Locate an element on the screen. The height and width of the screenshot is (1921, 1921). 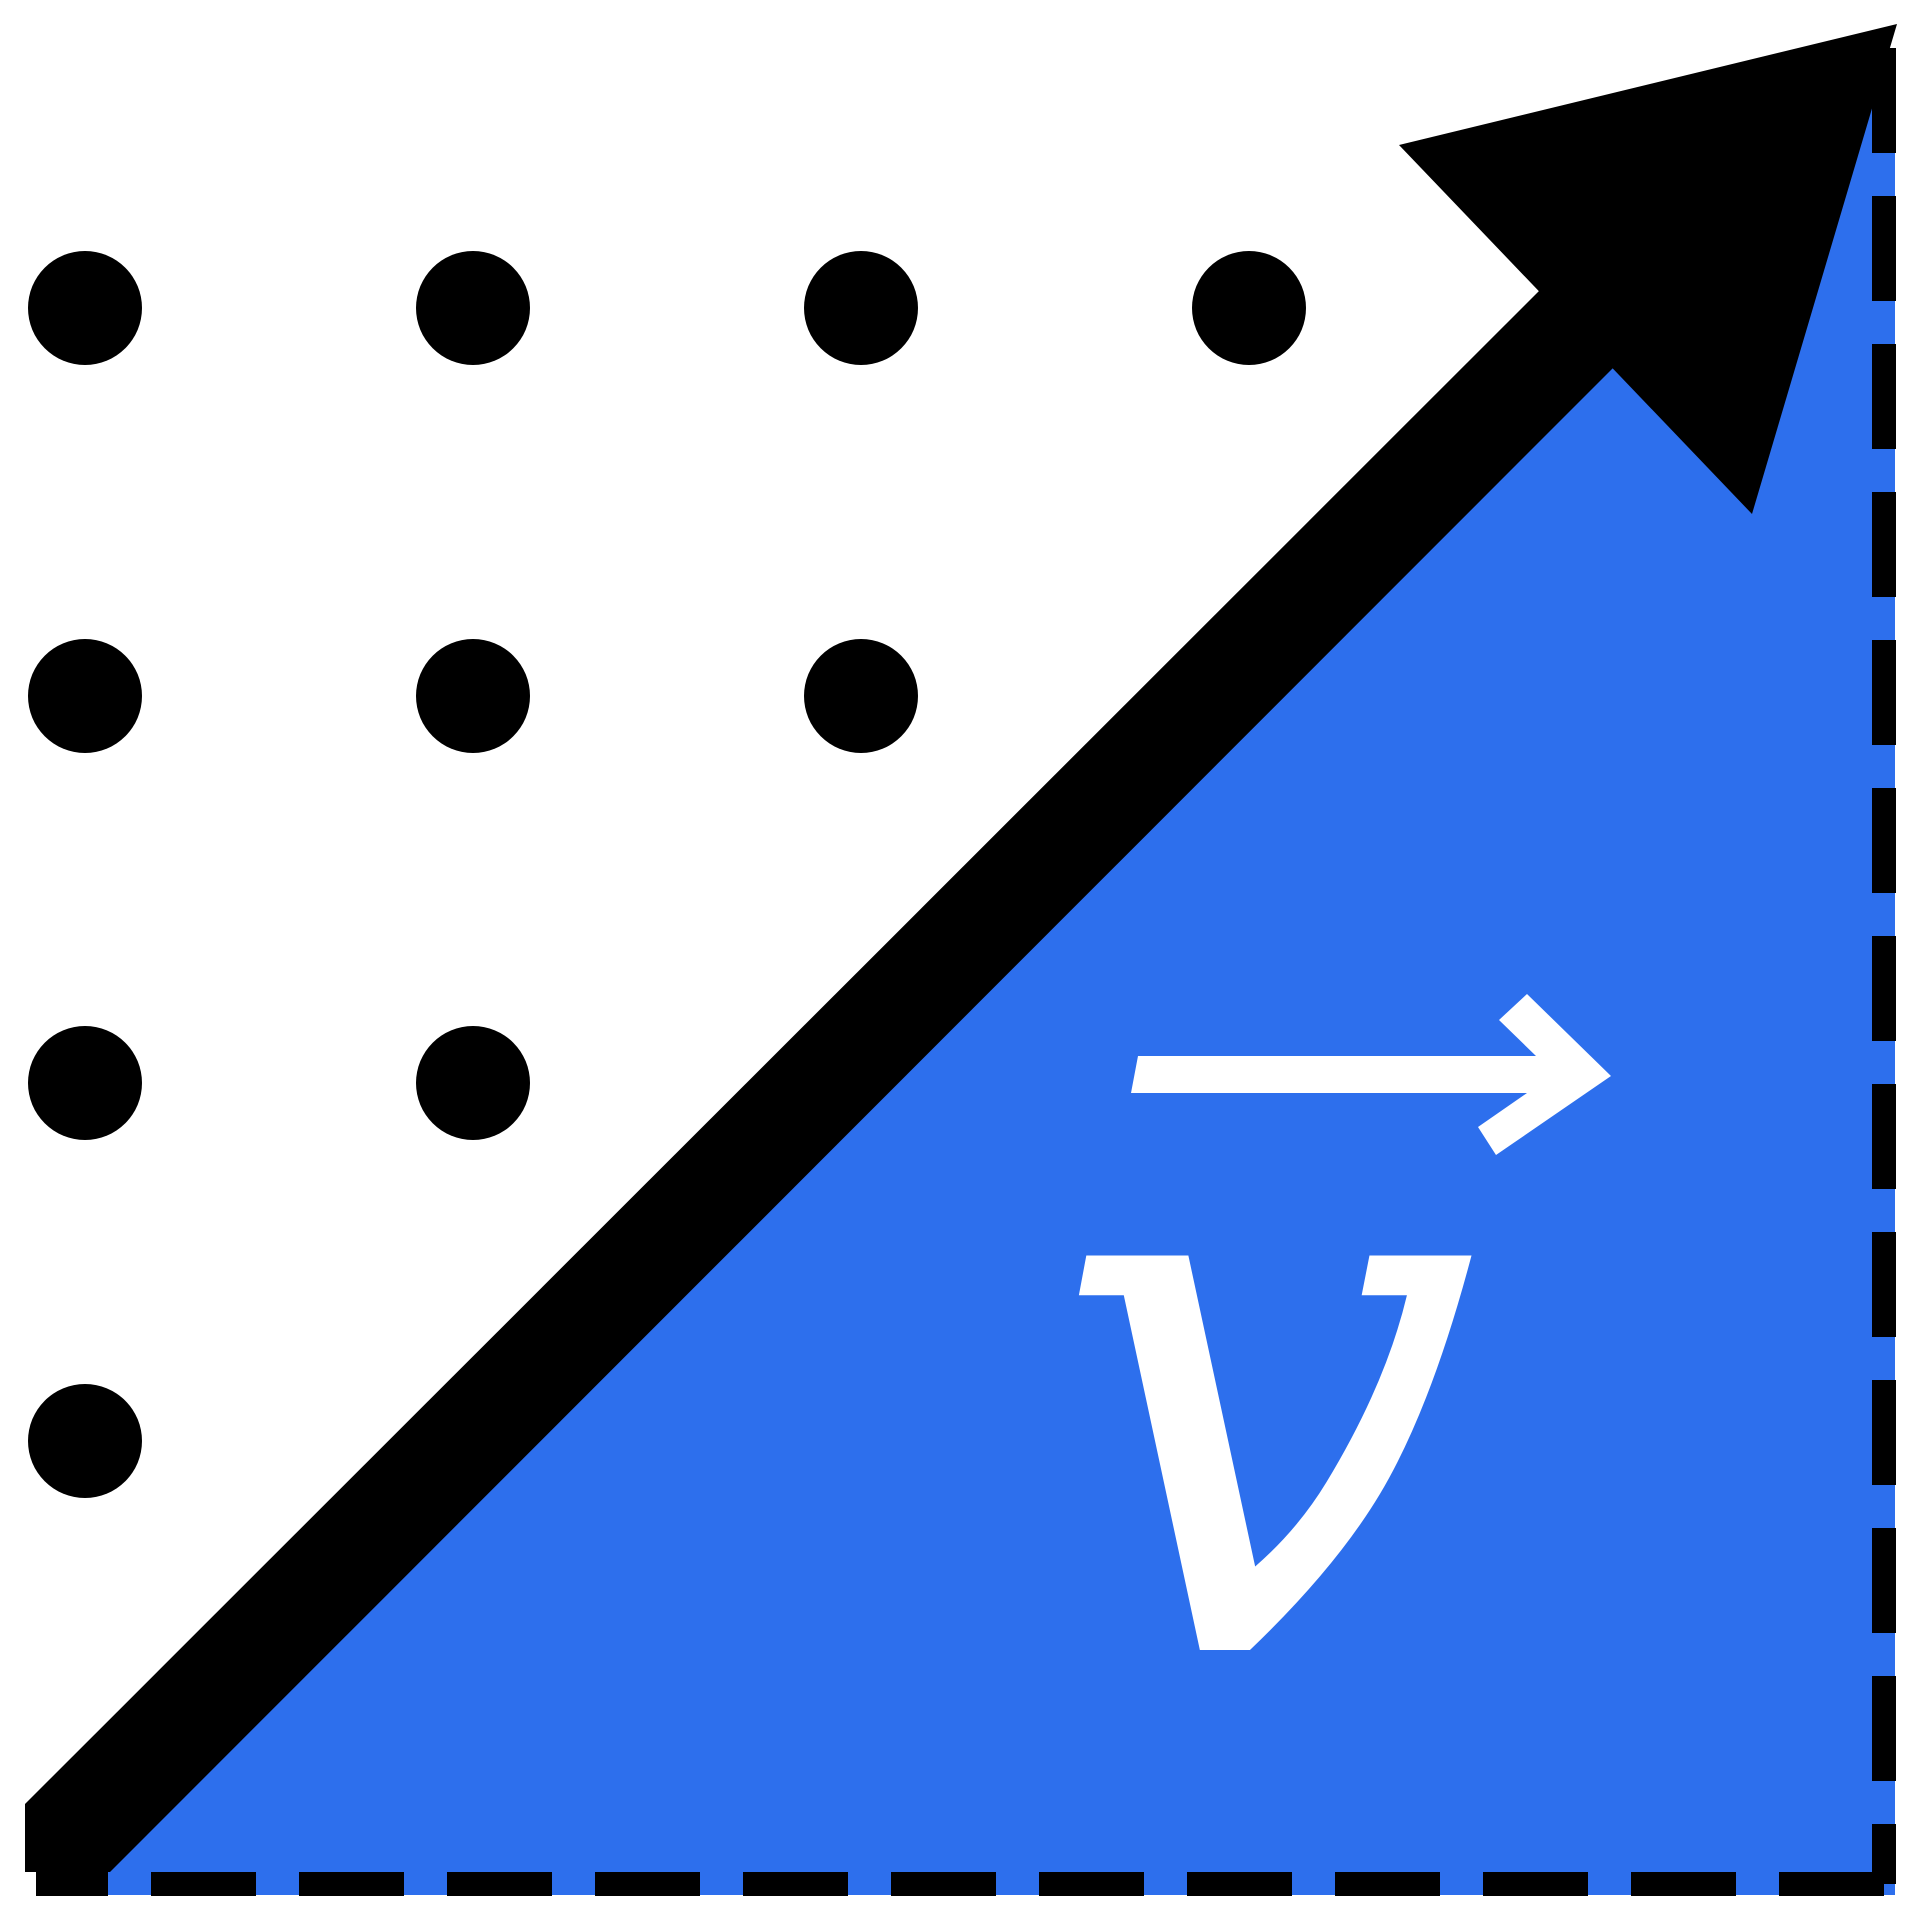
vector-arrow-icon is located at coordinates (1371, 1074).